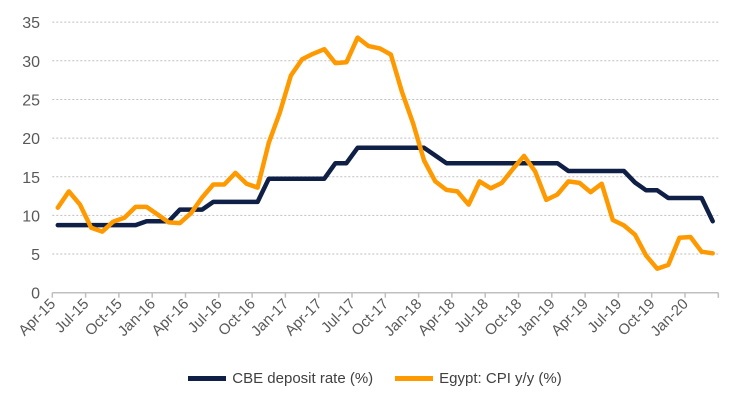 The image size is (750, 409). What do you see at coordinates (570, 318) in the screenshot?
I see `x-tick-label: Apr-19` at bounding box center [570, 318].